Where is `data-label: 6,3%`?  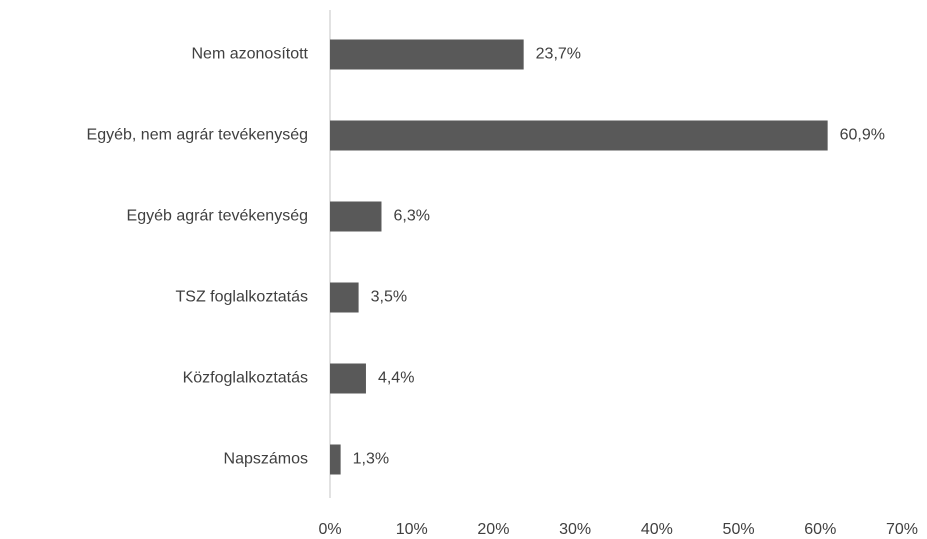 data-label: 6,3% is located at coordinates (411, 216).